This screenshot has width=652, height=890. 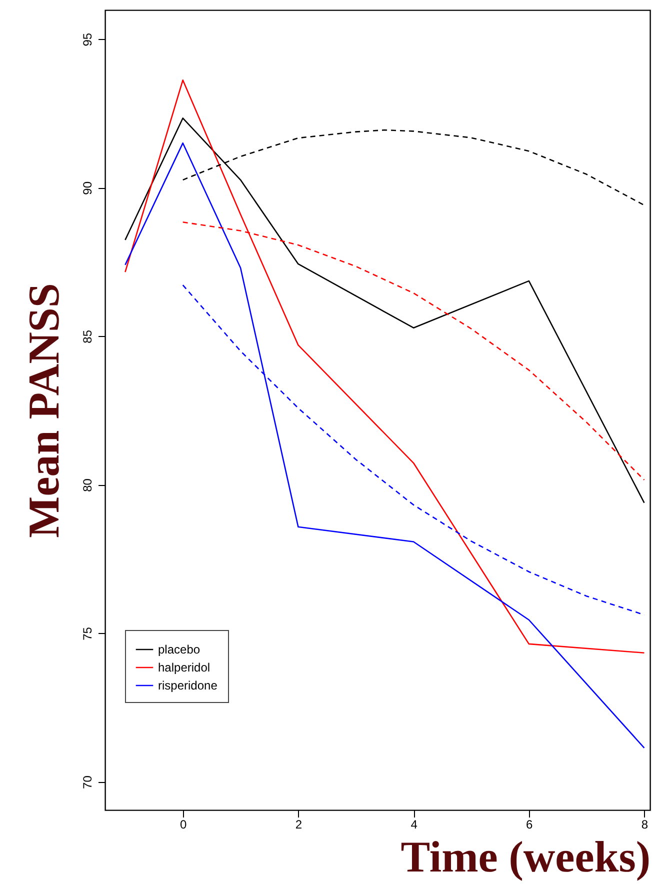 I want to click on x-tick-label: 0, so click(x=184, y=825).